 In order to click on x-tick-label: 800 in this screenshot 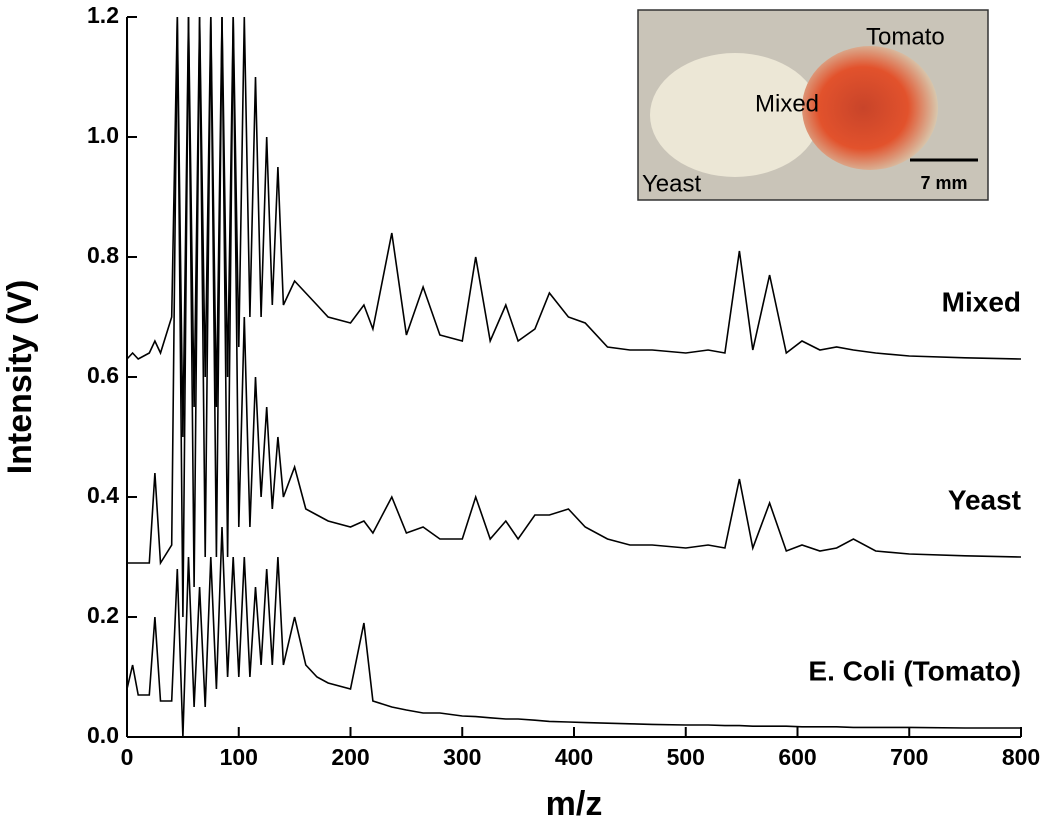, I will do `click(1021, 757)`.